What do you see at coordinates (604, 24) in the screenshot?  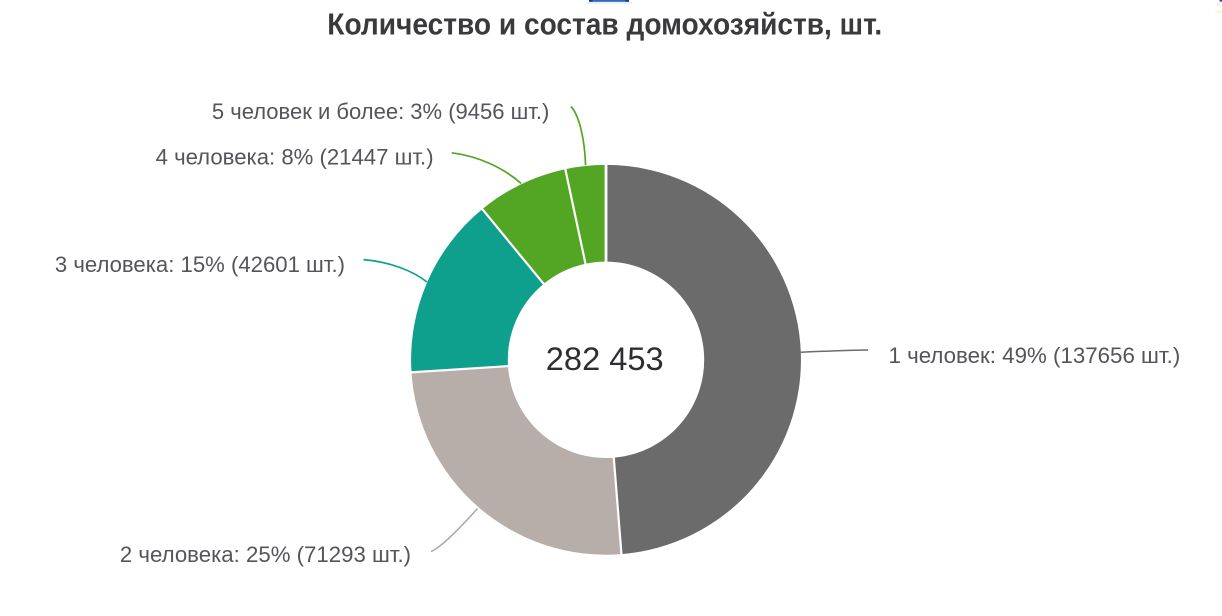 I see `svg-text:Количество и состав домохозяйс: Количество и состав домохозяйств, шт.` at bounding box center [604, 24].